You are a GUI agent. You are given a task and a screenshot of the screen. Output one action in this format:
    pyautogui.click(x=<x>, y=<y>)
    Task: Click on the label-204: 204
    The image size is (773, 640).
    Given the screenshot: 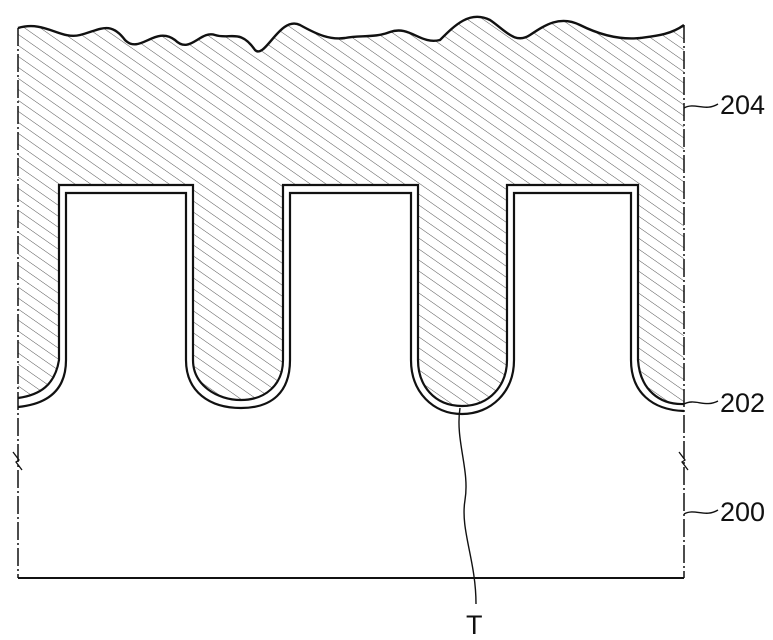 What is the action you would take?
    pyautogui.click(x=742, y=105)
    